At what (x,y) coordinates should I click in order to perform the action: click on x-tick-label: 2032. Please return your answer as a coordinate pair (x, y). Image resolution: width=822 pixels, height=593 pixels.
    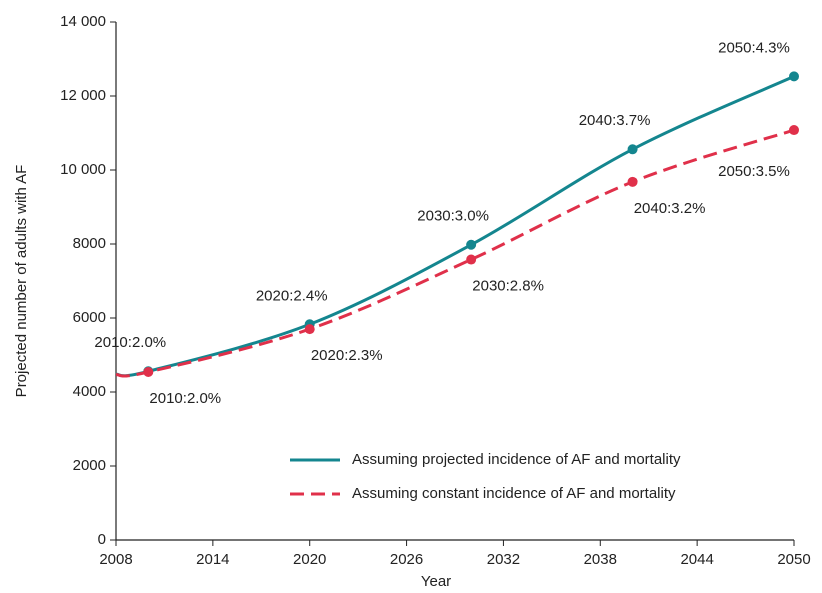
    Looking at the image, I should click on (503, 559).